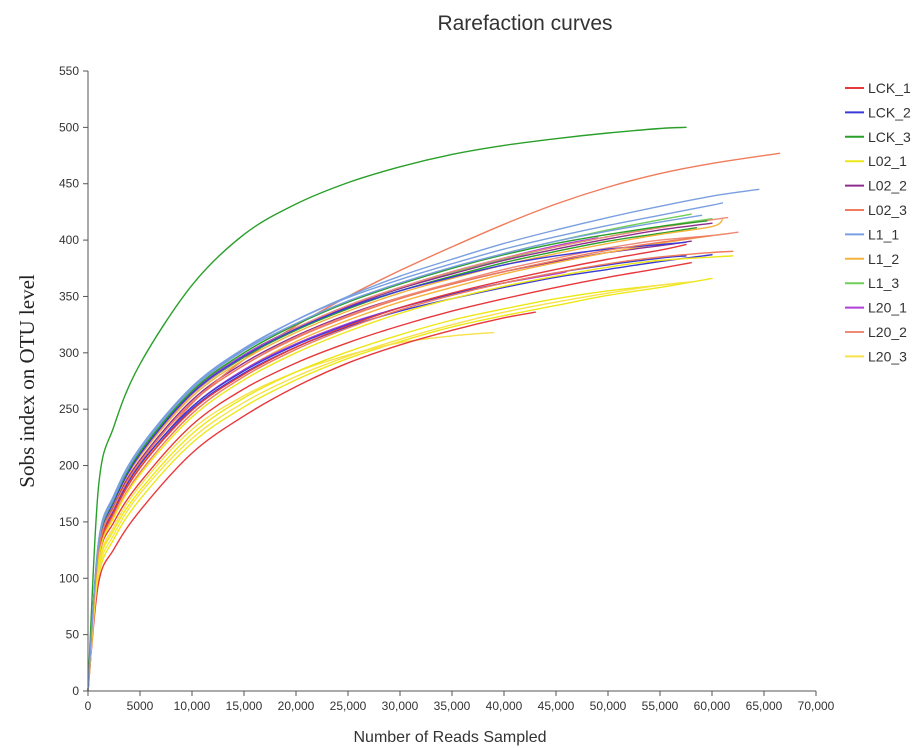 This screenshot has height=748, width=918. What do you see at coordinates (69, 466) in the screenshot?
I see `y-tick-label: 200` at bounding box center [69, 466].